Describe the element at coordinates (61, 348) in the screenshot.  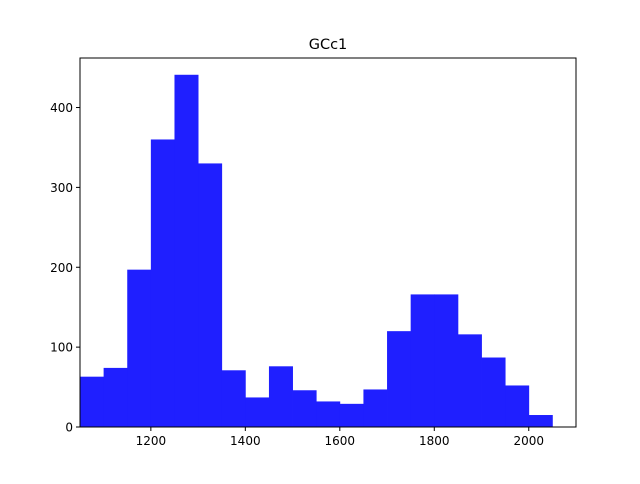
I see `y-tick-label: 100` at that location.